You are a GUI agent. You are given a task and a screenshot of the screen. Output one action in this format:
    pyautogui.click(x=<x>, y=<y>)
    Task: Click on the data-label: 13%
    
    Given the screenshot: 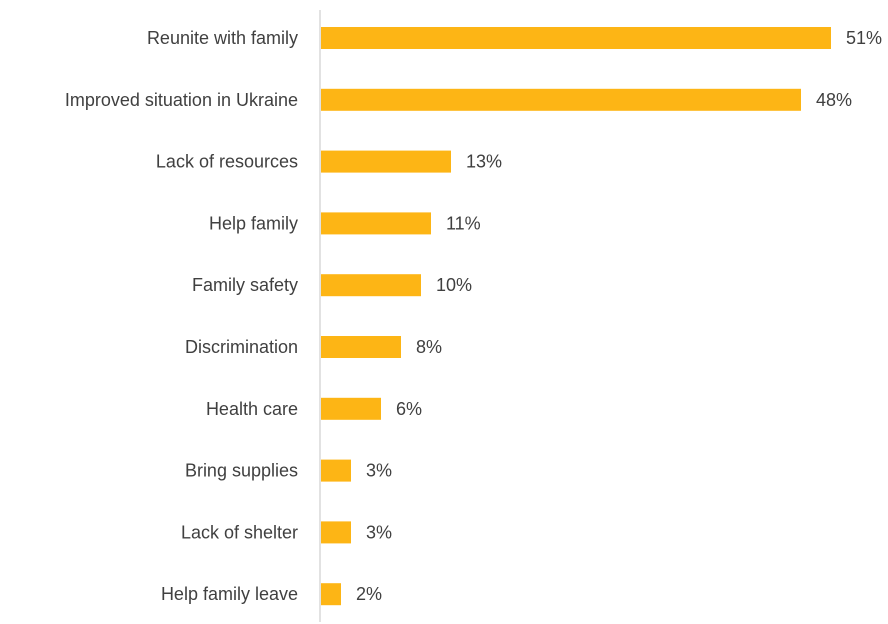 What is the action you would take?
    pyautogui.click(x=484, y=162)
    